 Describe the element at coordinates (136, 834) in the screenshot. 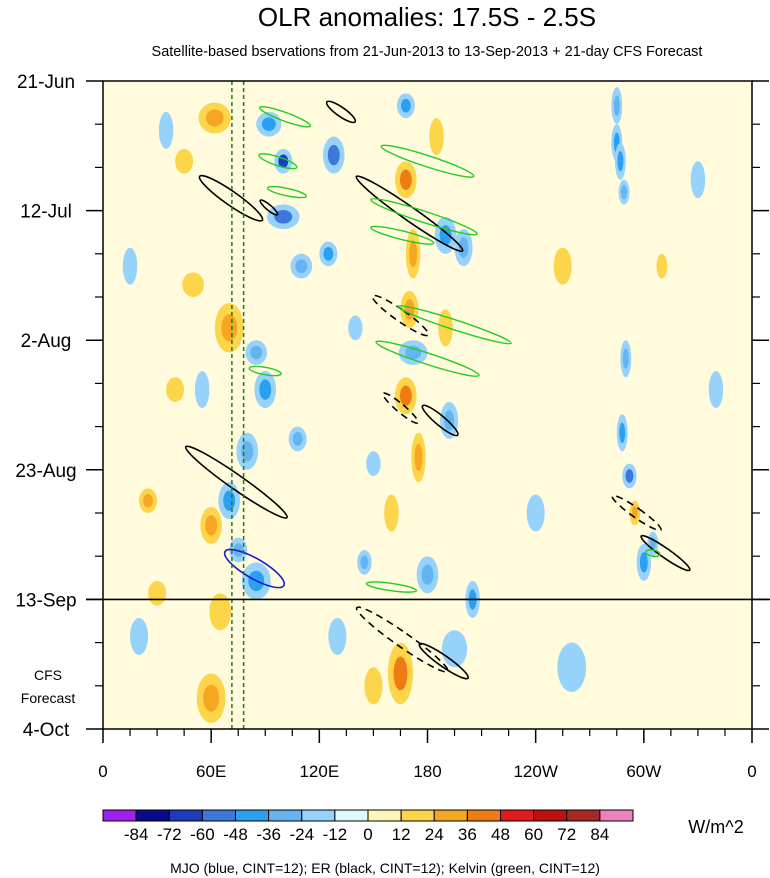

I see `colorbar-label-0: -84` at that location.